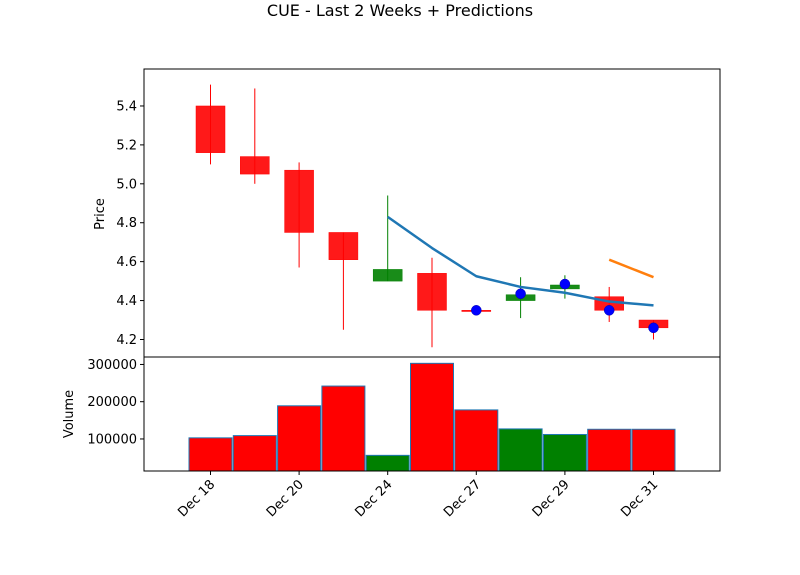 This screenshot has height=575, width=800. I want to click on x-tick-label: Dec 20, so click(285, 498).